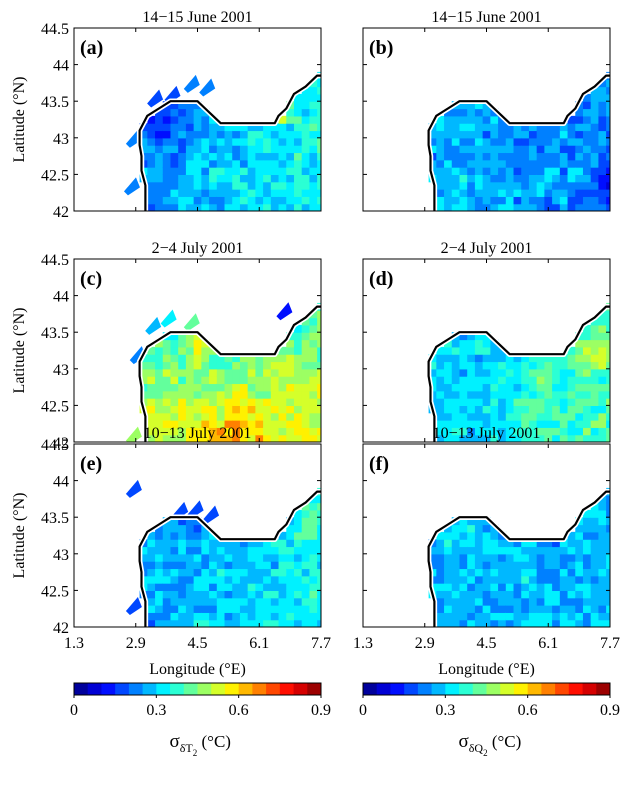  Describe the element at coordinates (19, 120) in the screenshot. I see `y-axis-label: Latitude (°N)` at that location.